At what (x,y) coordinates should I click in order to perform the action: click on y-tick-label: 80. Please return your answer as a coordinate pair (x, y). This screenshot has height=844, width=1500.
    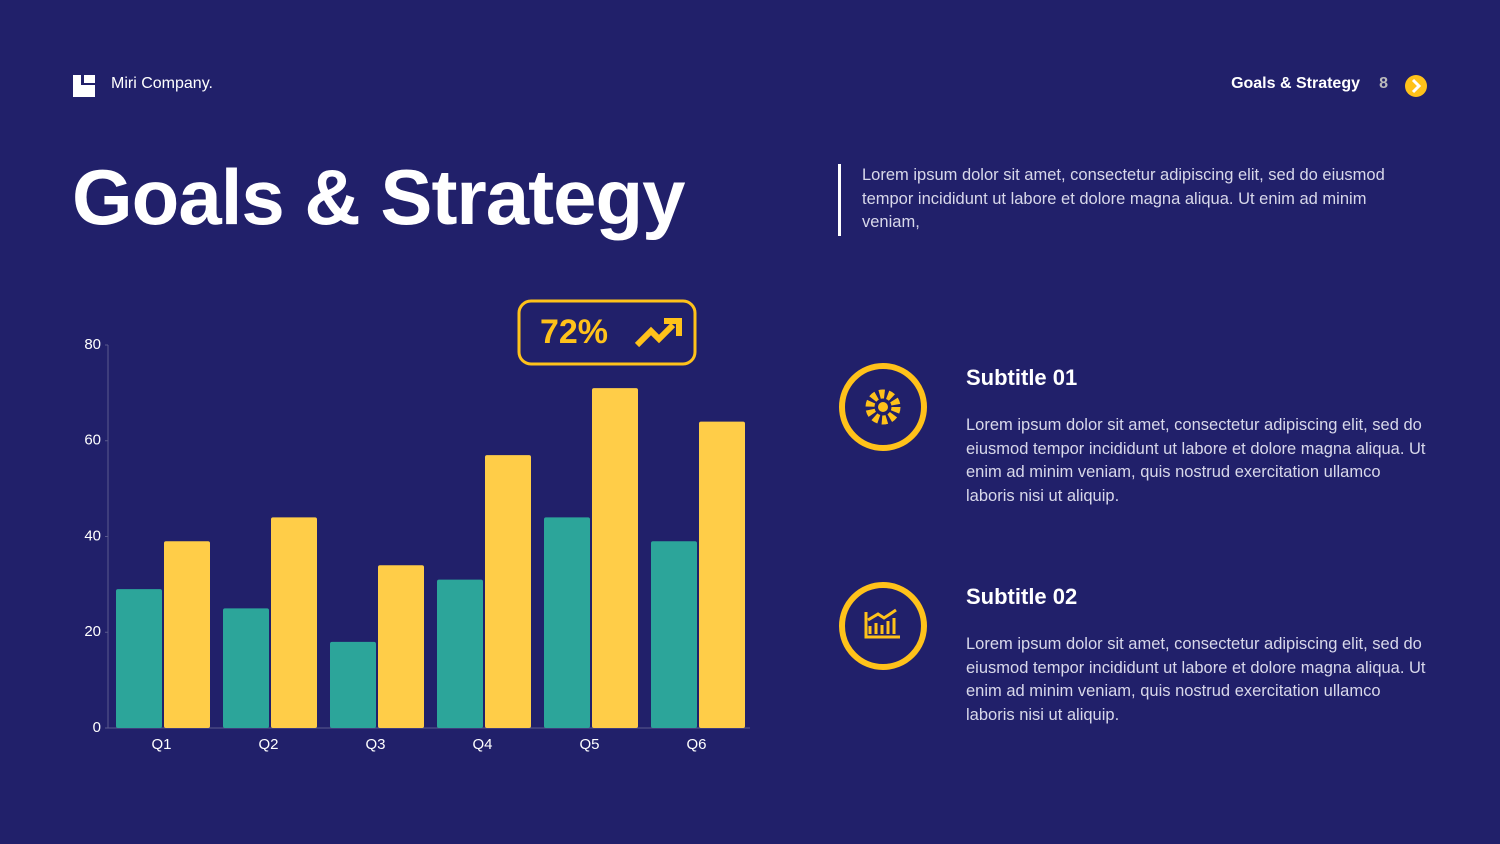
    Looking at the image, I should click on (92, 344).